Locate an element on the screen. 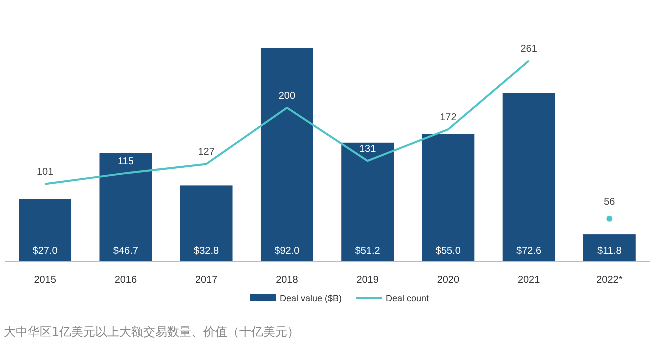 The width and height of the screenshot is (653, 348). x-tick-label: 2022* is located at coordinates (609, 280).